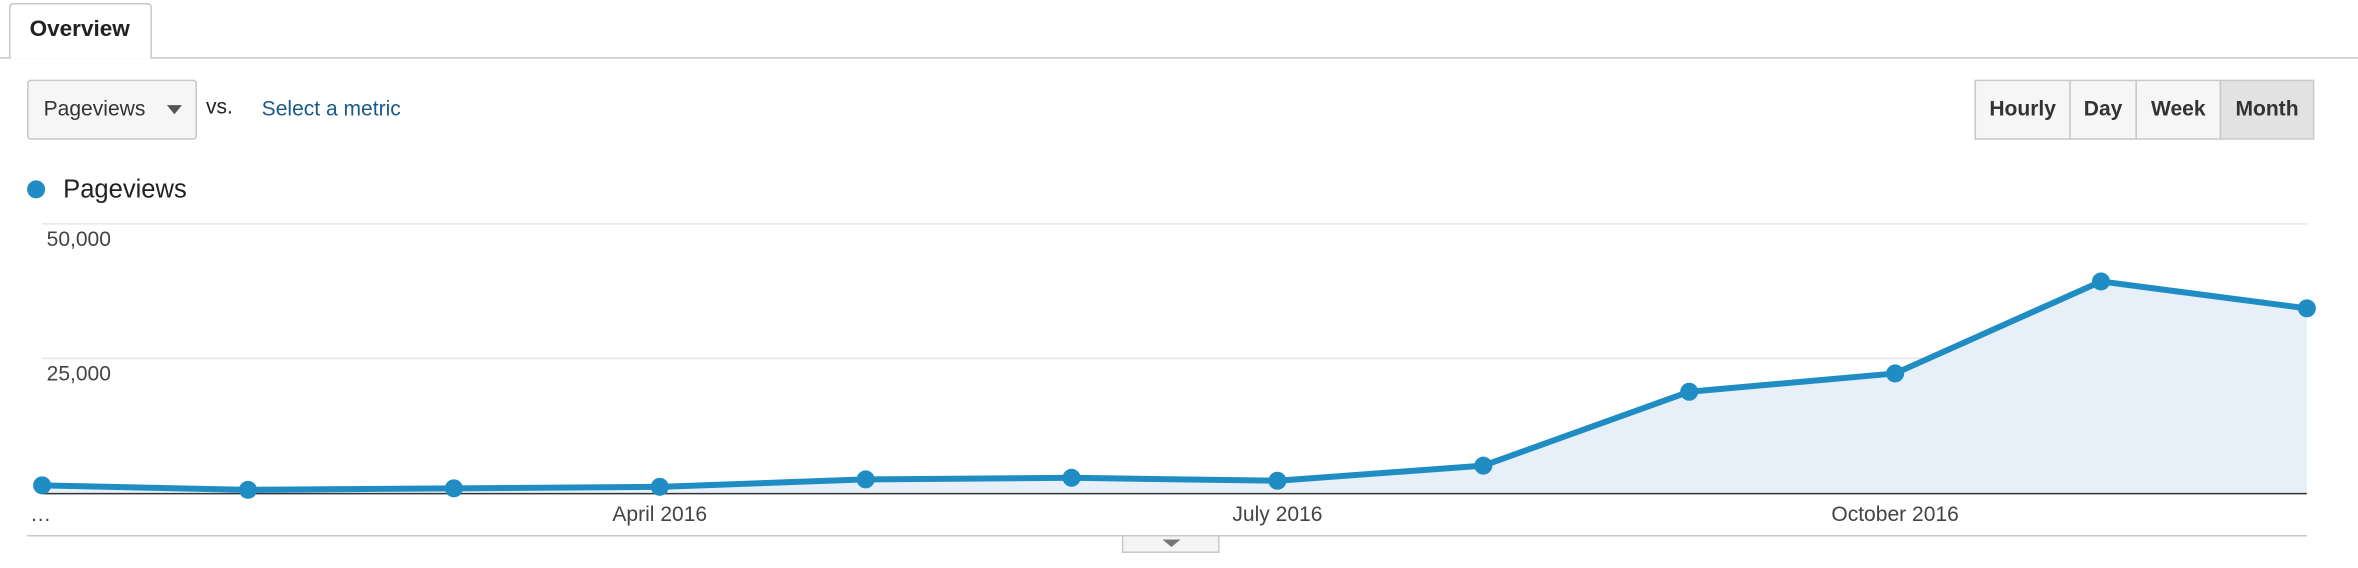  Describe the element at coordinates (1171, 543) in the screenshot. I see `expand-arrow` at that location.